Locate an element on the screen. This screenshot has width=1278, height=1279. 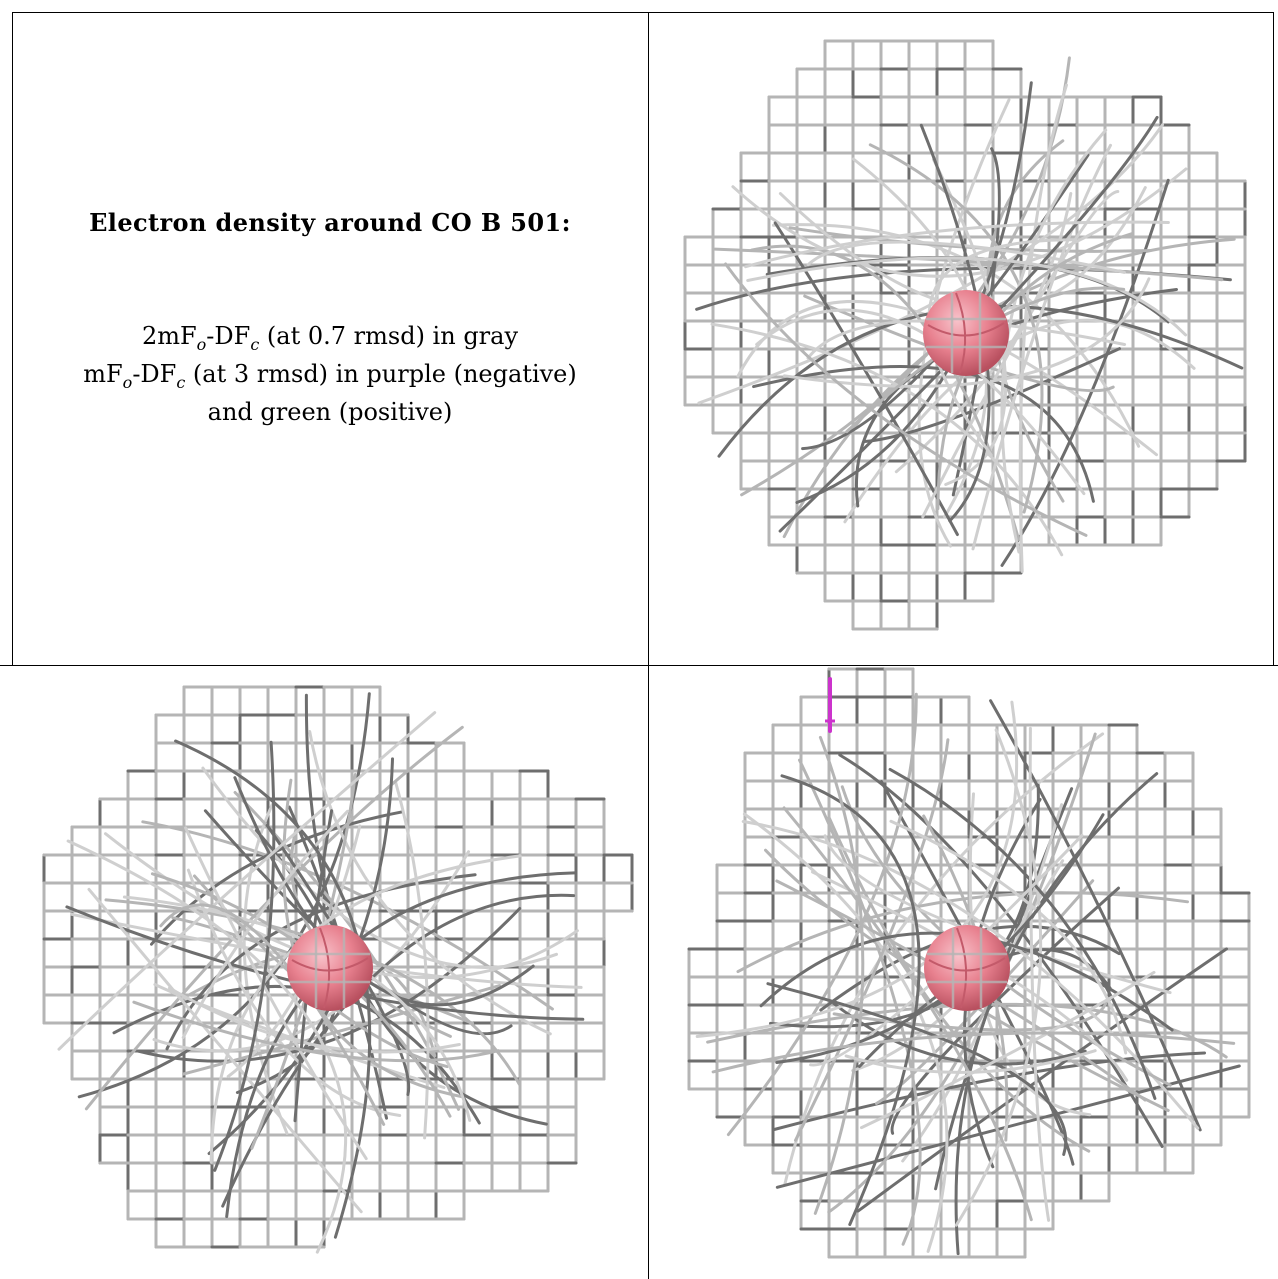
caption-line-gray-map: 2mFo-DFc (at 0.7 rmsd) in gray is located at coordinates (330, 338).